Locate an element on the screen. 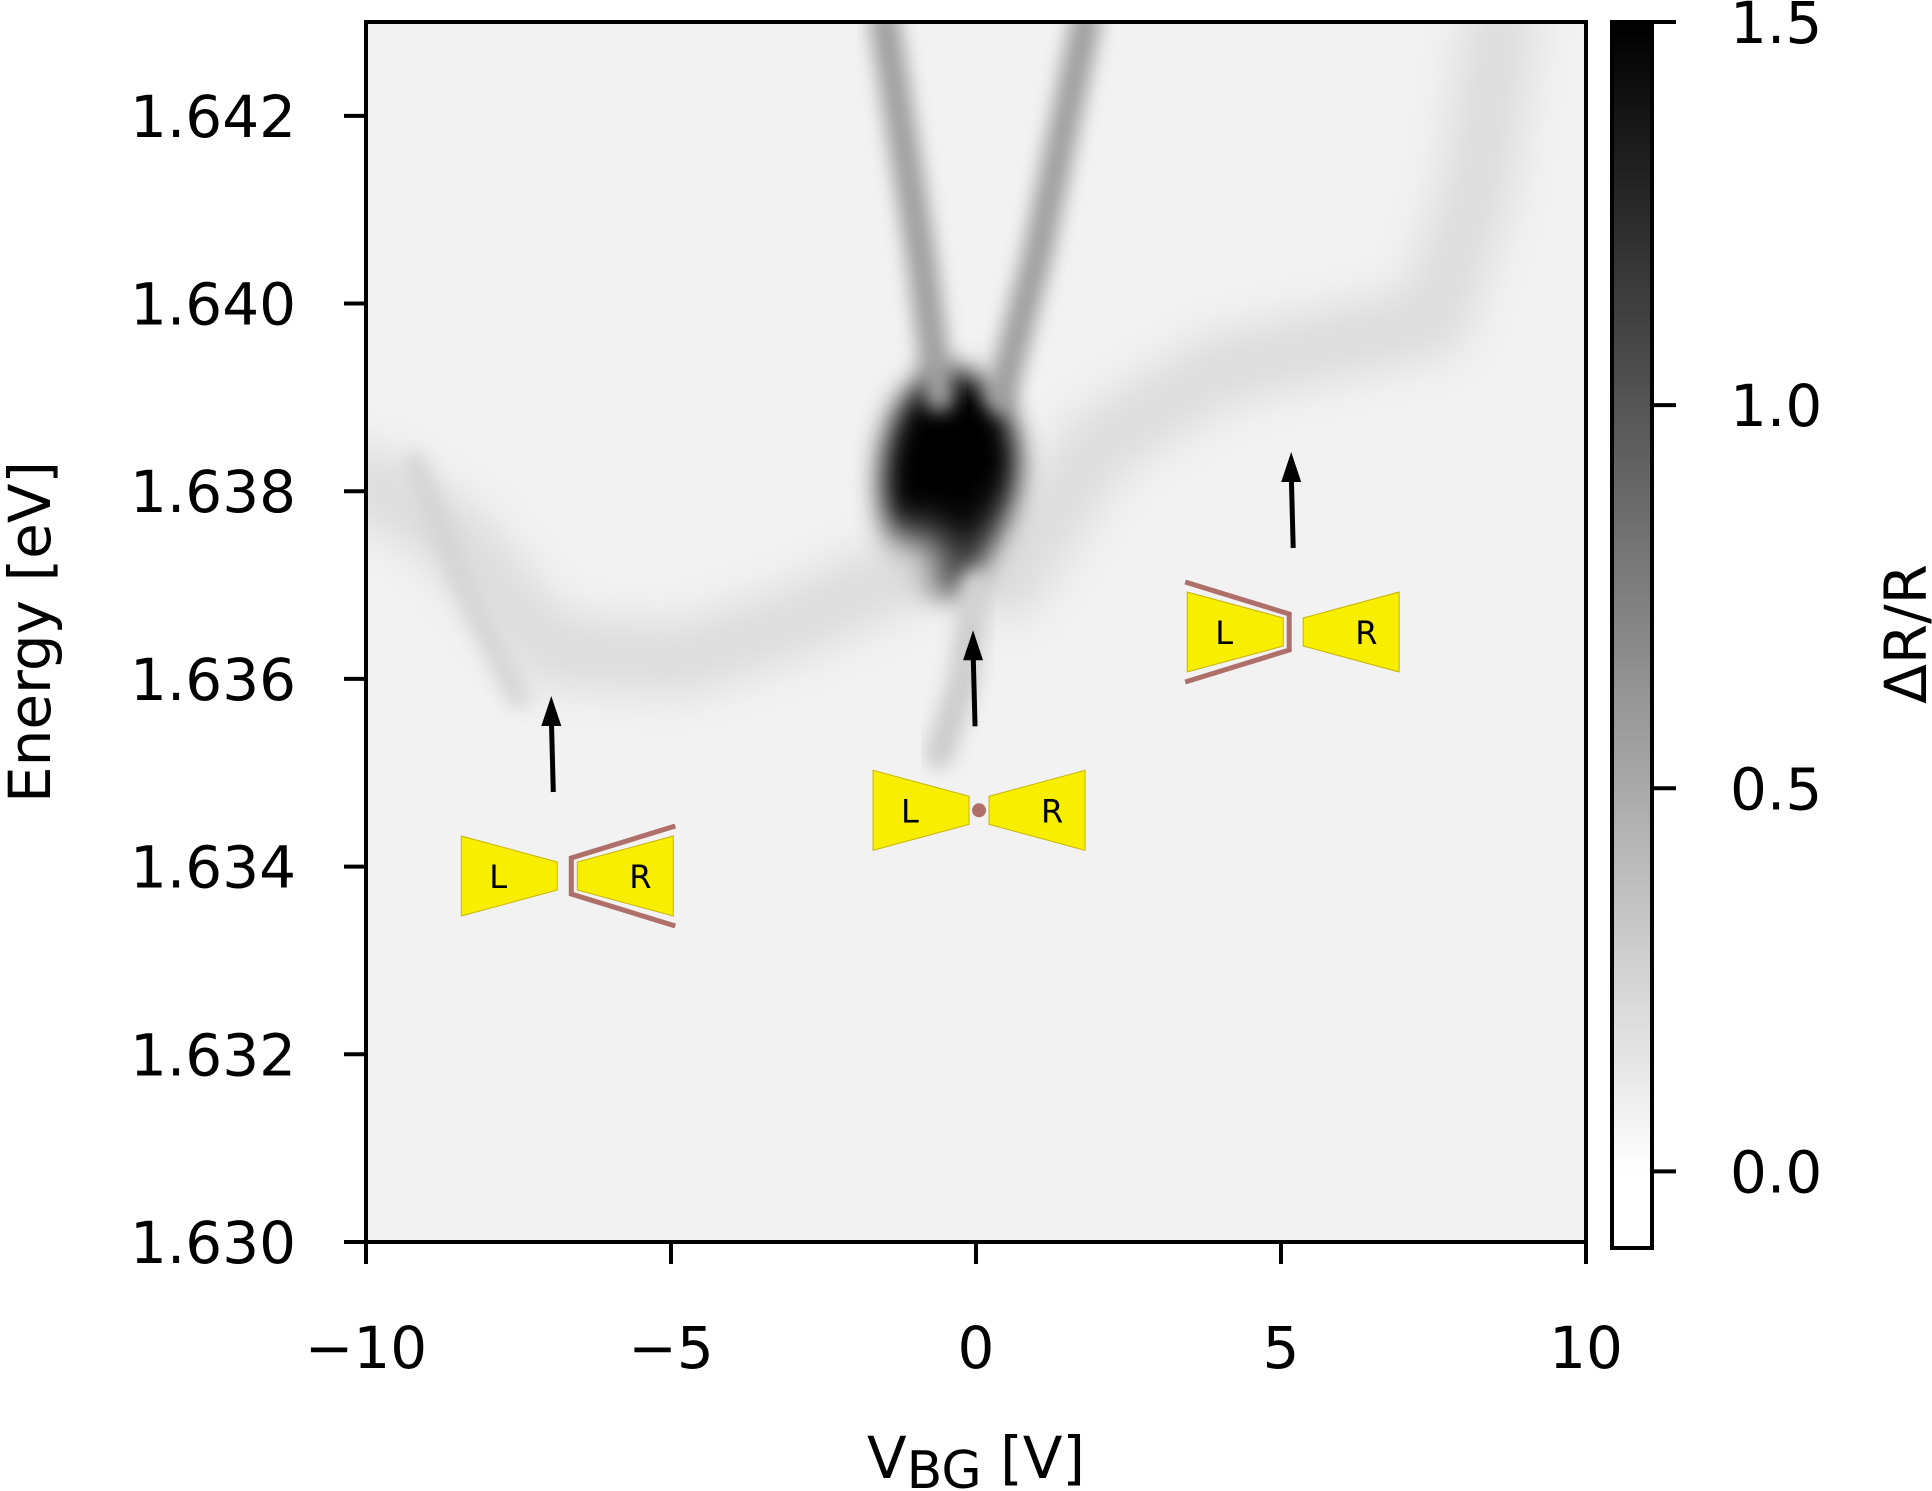 The height and width of the screenshot is (1491, 1932). colorbar-gradient is located at coordinates (1632, 635).